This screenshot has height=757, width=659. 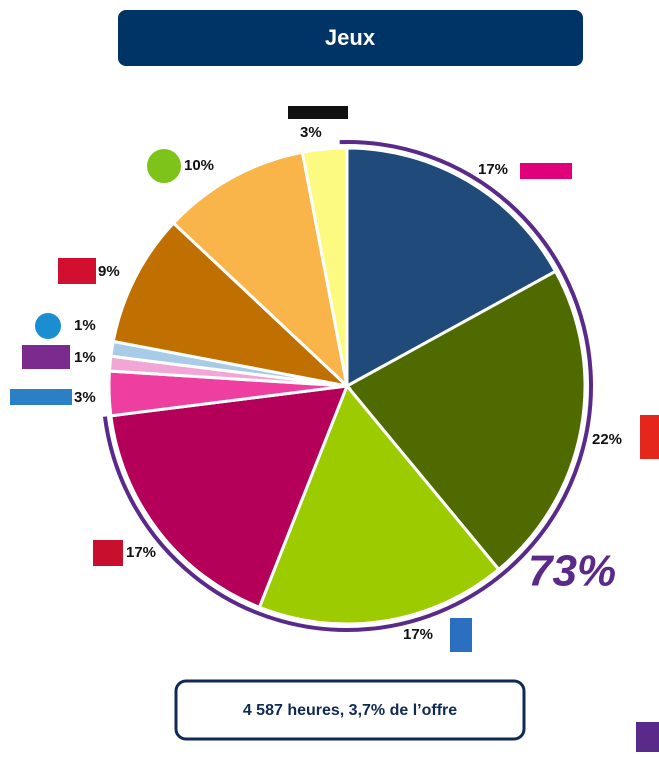 I want to click on chart-title: Jeux, so click(x=350, y=37).